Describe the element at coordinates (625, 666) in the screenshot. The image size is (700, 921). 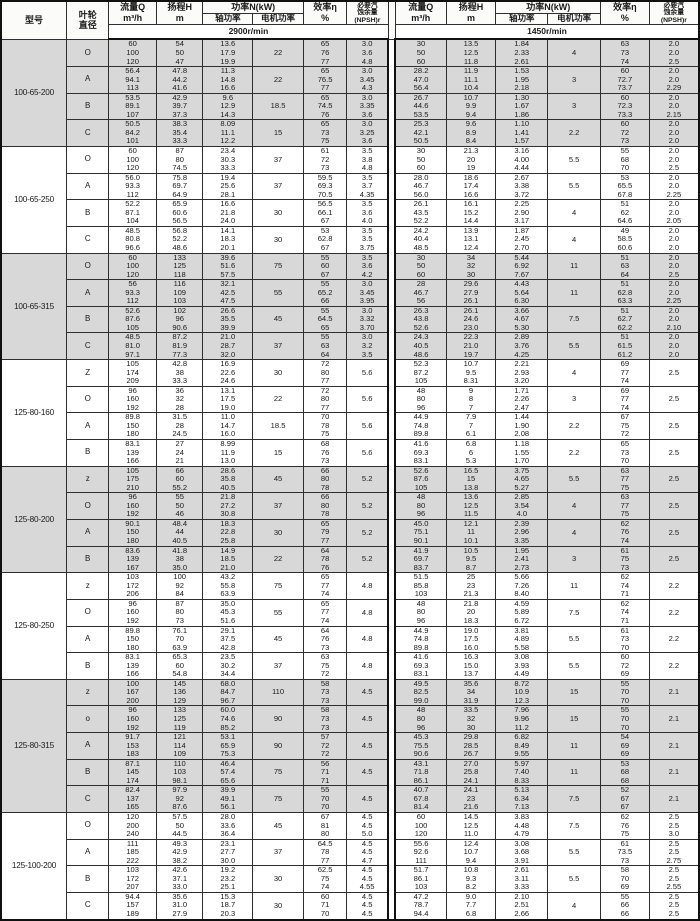
I see `efficiency-1450-cell: 60 72 69` at that location.